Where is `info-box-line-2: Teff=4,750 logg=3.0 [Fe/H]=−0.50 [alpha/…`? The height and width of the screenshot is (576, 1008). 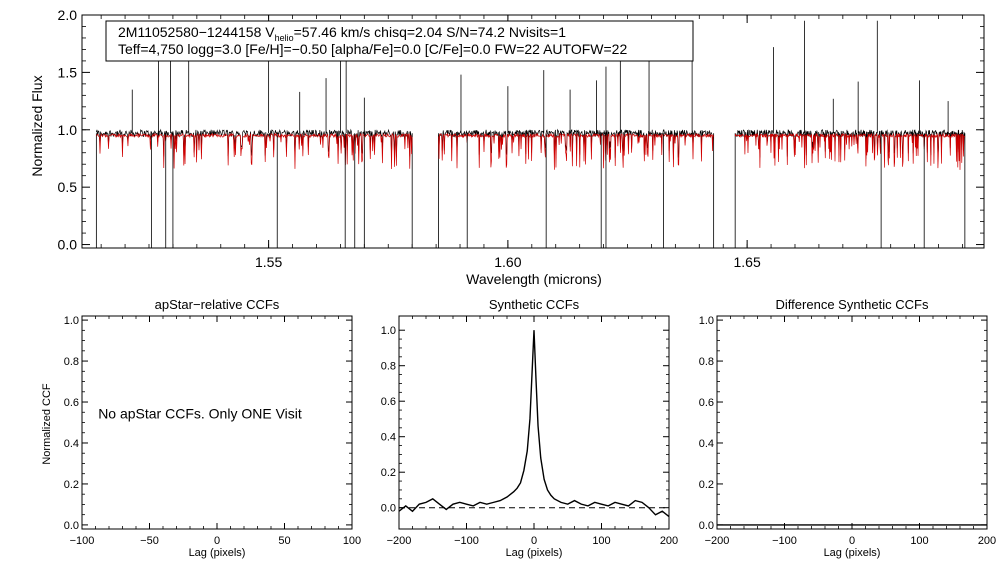
info-box-line-2: Teff=4,750 logg=3.0 [Fe/H]=−0.50 [alpha/… is located at coordinates (372, 49).